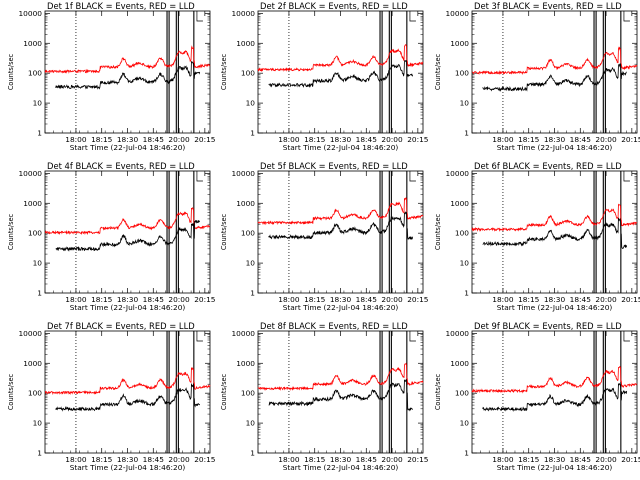 The width and height of the screenshot is (640, 480). What do you see at coordinates (548, 326) in the screenshot?
I see `panel-title: Det 9f BLACK = Events, RED = LLD` at bounding box center [548, 326].